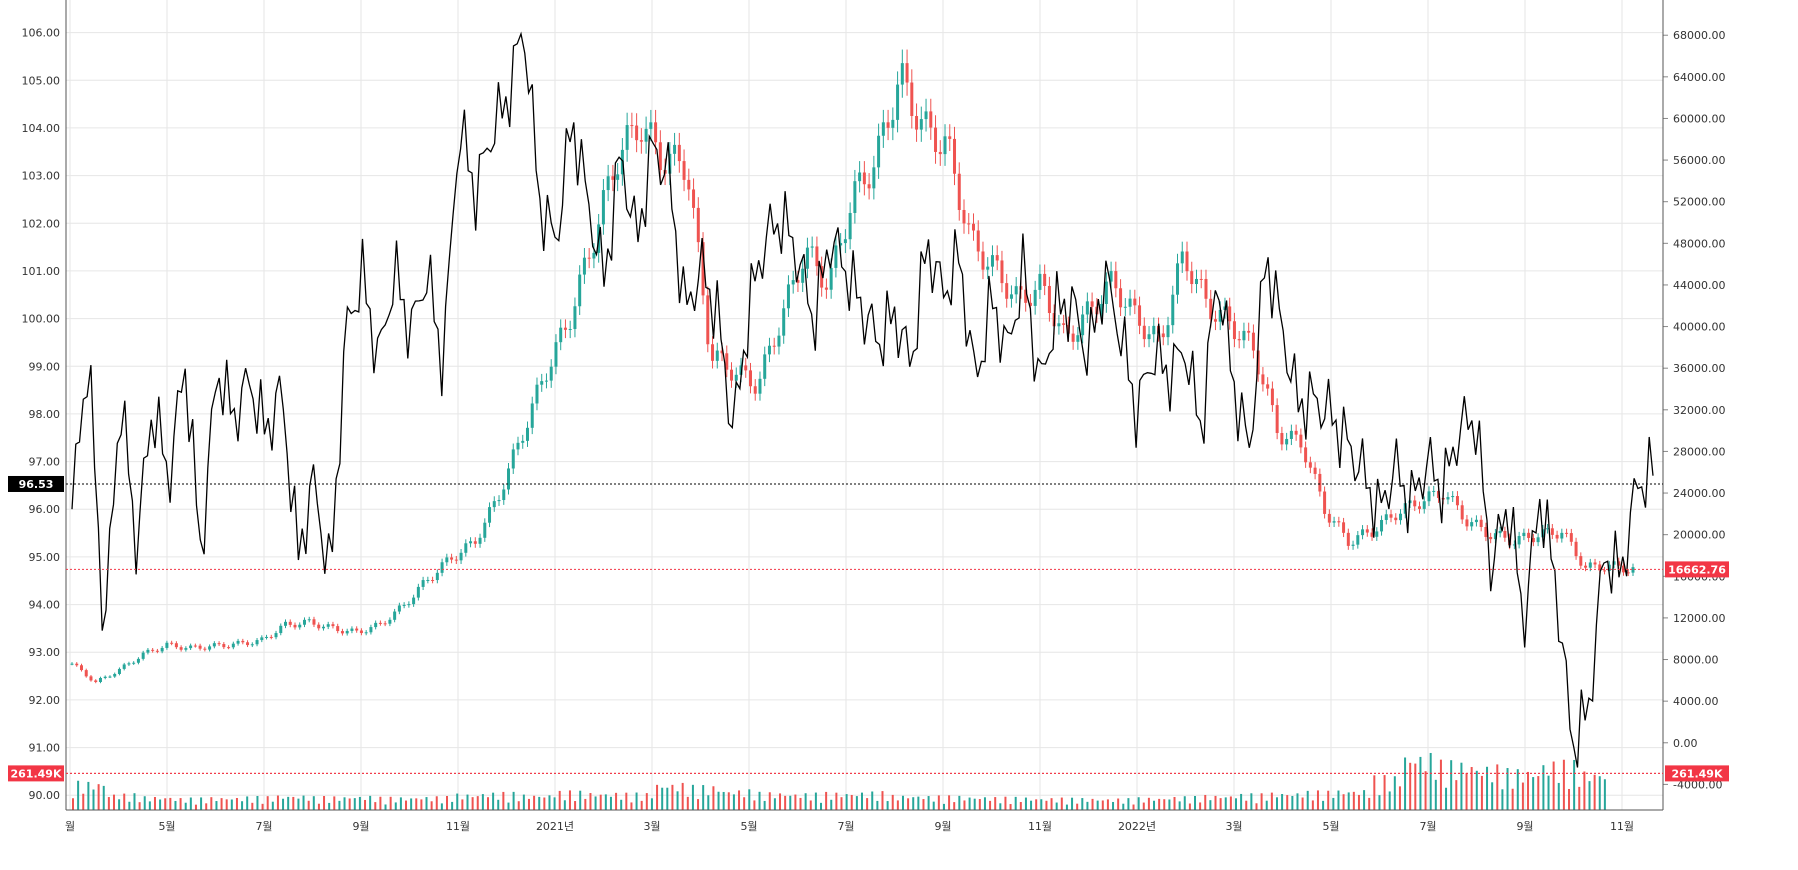 This screenshot has height=870, width=1798. Describe the element at coordinates (1699, 410) in the screenshot. I see `right-tick-label: 32000.00` at that location.